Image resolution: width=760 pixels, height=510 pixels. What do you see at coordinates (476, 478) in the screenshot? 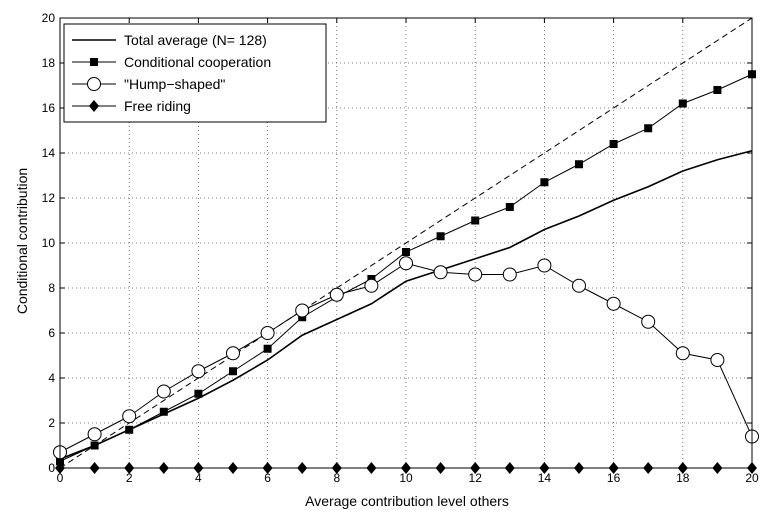
I see `x-tick-label: 12` at bounding box center [476, 478].